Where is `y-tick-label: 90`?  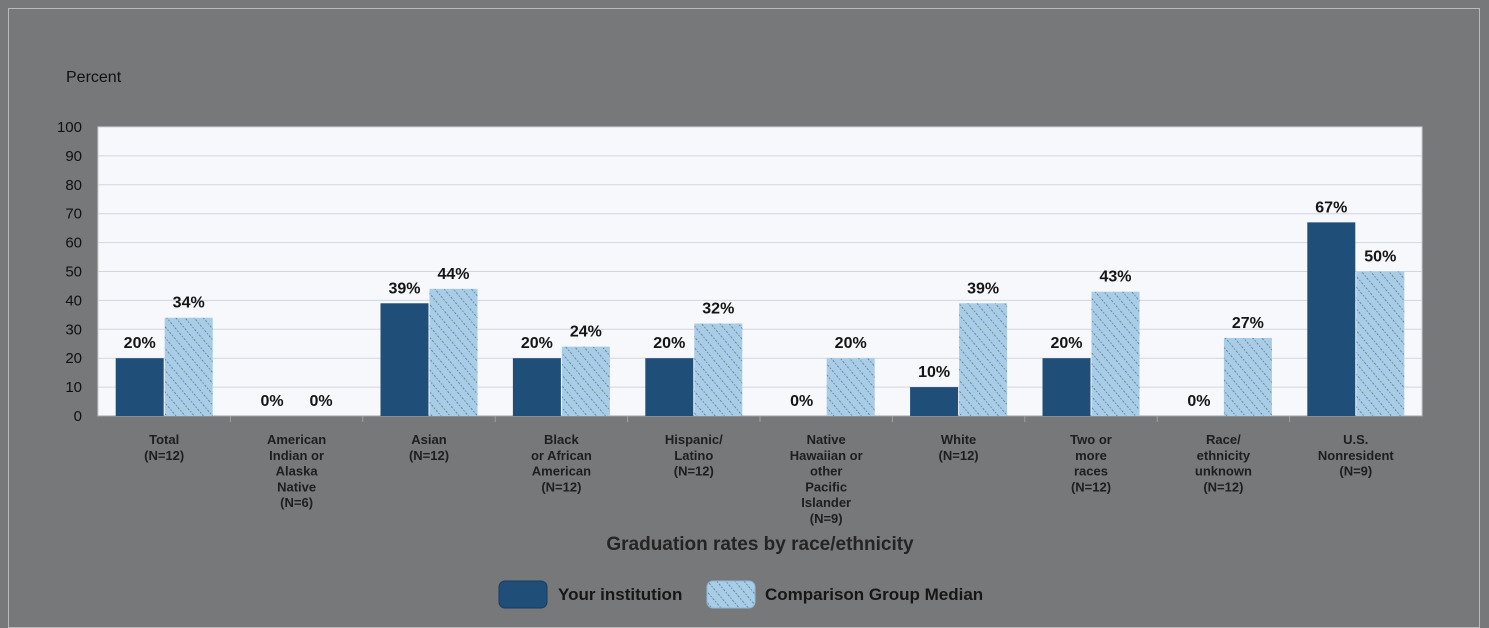
y-tick-label: 90 is located at coordinates (73, 156).